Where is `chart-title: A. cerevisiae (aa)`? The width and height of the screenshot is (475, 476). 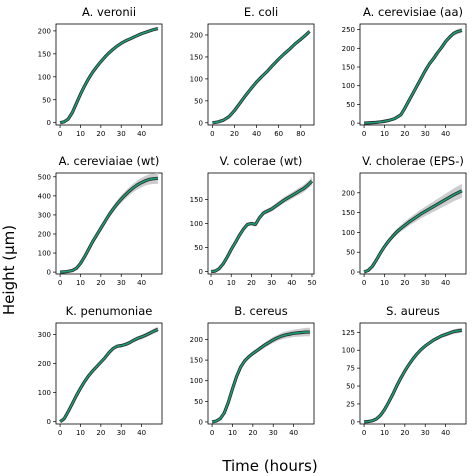
chart-title: A. cerevisiae (aa) is located at coordinates (413, 12).